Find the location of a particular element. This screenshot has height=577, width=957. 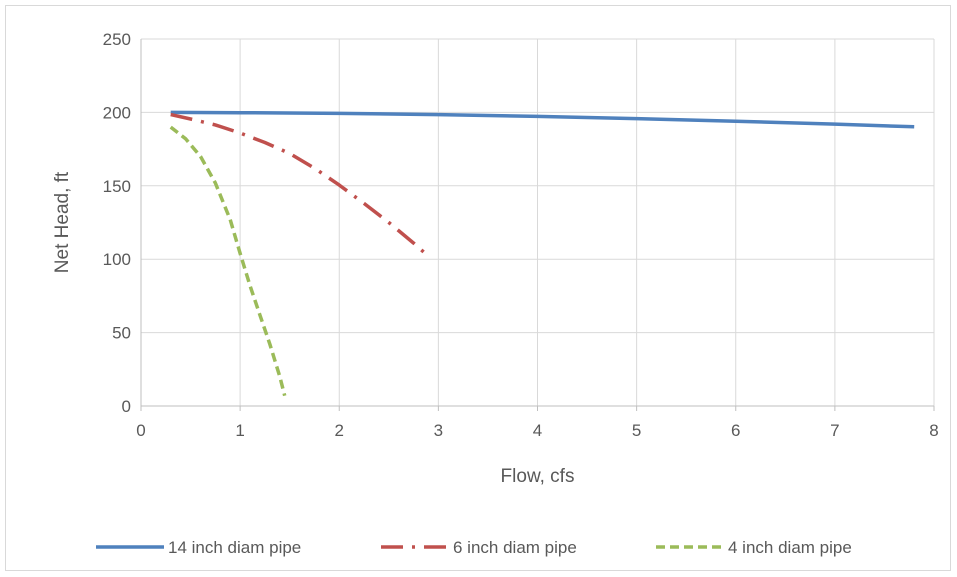

y-tick-label: 200 is located at coordinates (117, 112).